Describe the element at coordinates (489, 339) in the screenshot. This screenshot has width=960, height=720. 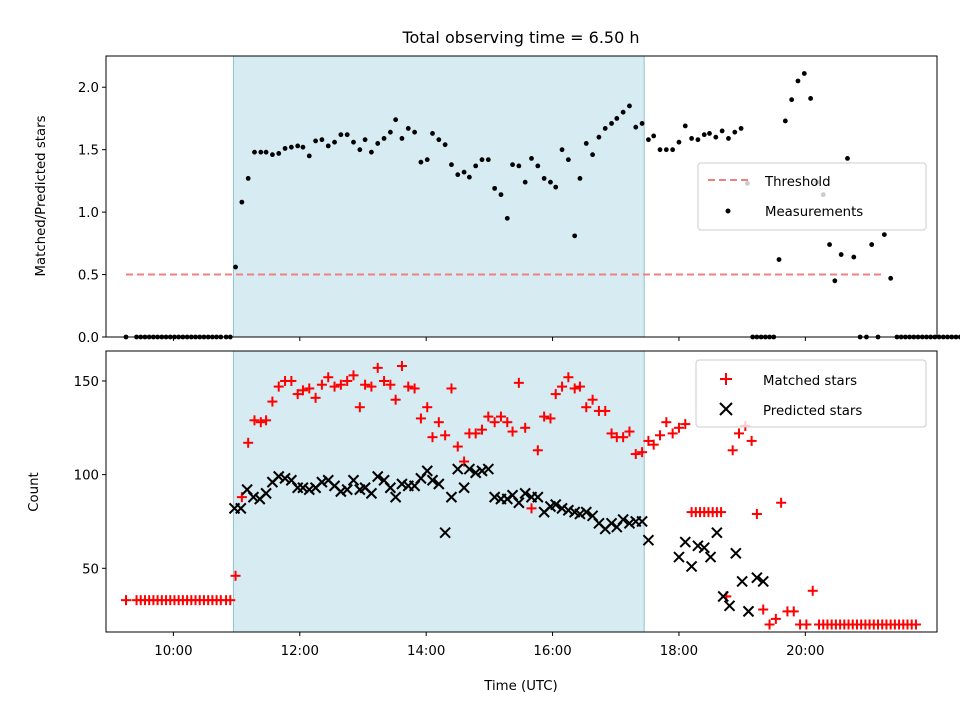
I see `ratio-x-ticks` at that location.